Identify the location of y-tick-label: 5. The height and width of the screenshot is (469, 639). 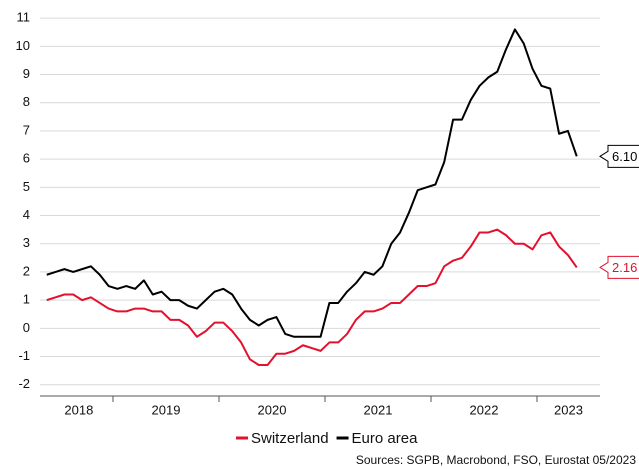
(26, 186).